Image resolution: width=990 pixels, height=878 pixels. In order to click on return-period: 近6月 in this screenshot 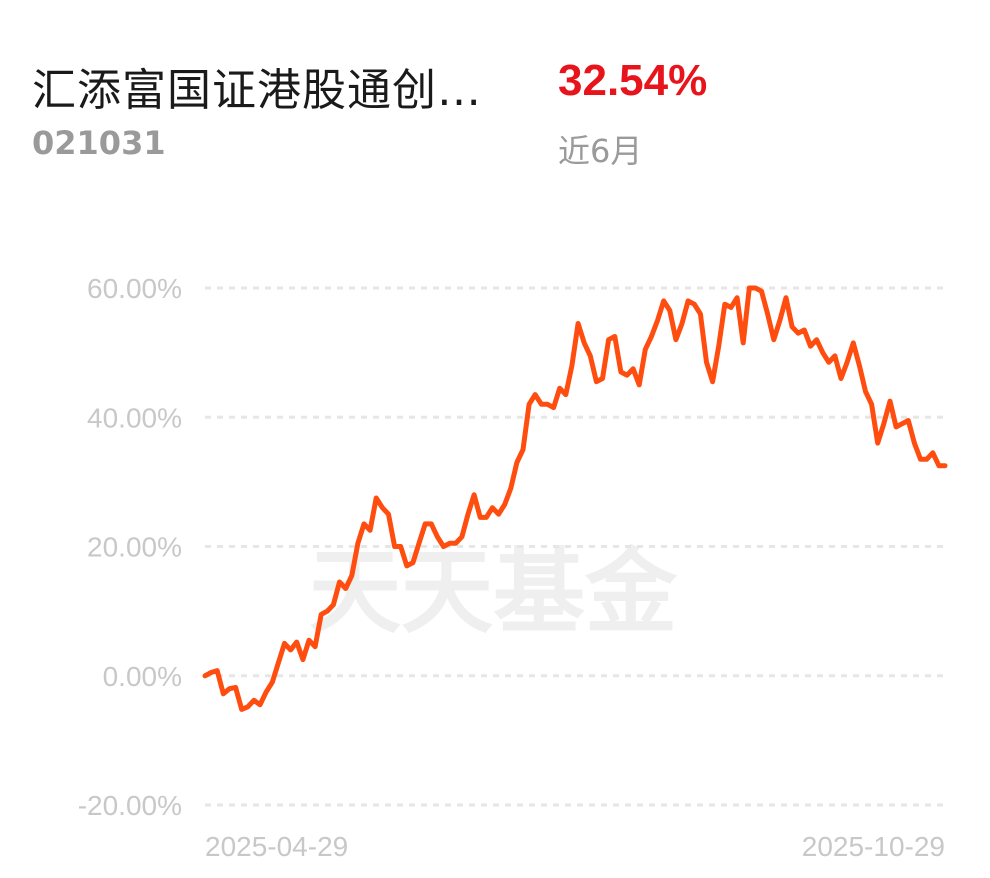, I will do `click(600, 151)`.